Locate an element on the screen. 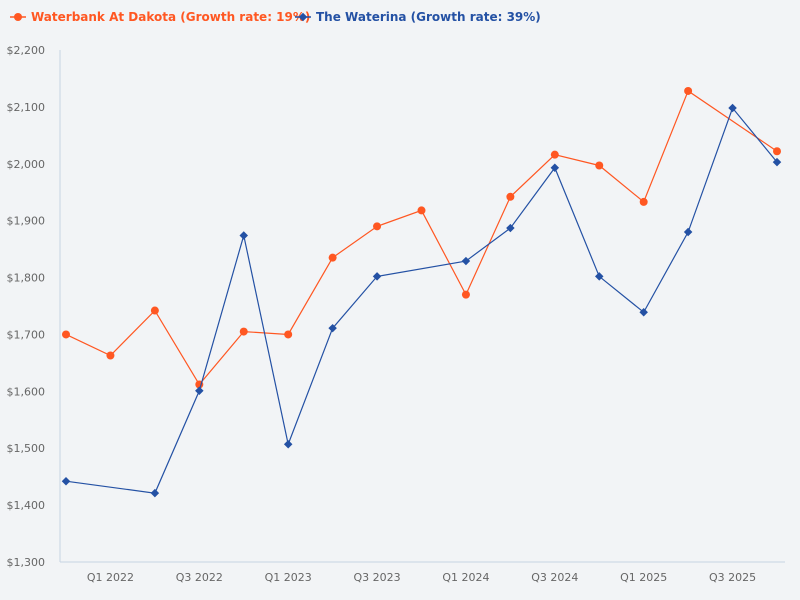 Image resolution: width=800 pixels, height=600 pixels. x-tick-label: Q3 2025 is located at coordinates (732, 577).